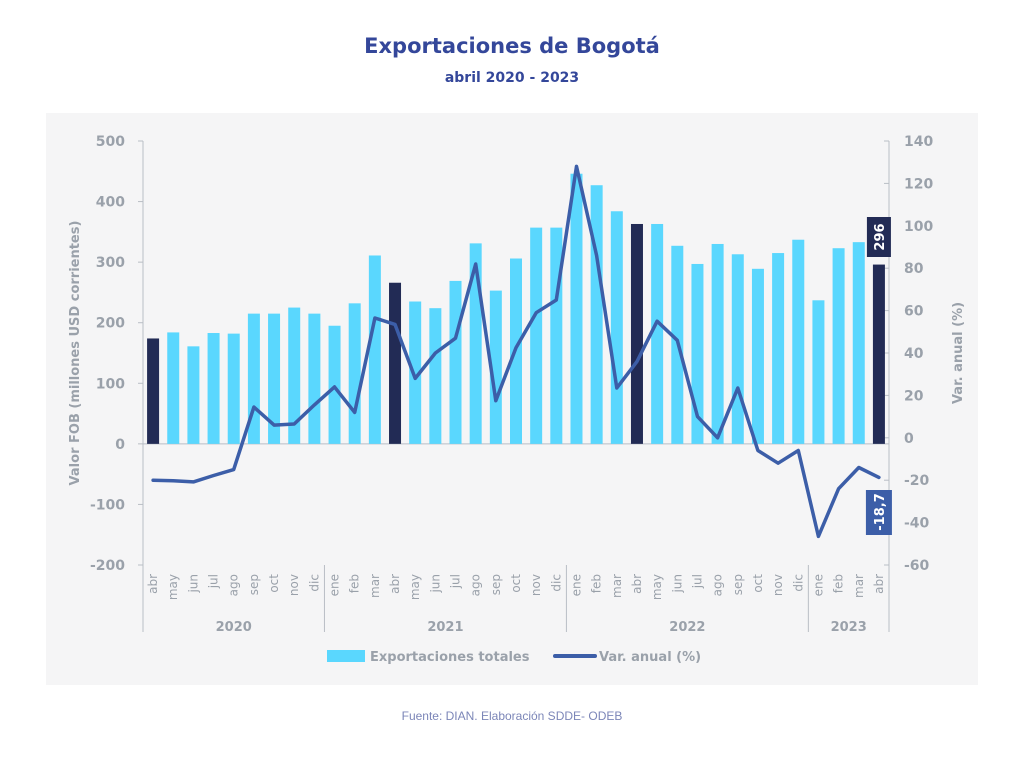 The width and height of the screenshot is (1024, 762). Describe the element at coordinates (909, 439) in the screenshot. I see `right-tick-label: 0` at that location.